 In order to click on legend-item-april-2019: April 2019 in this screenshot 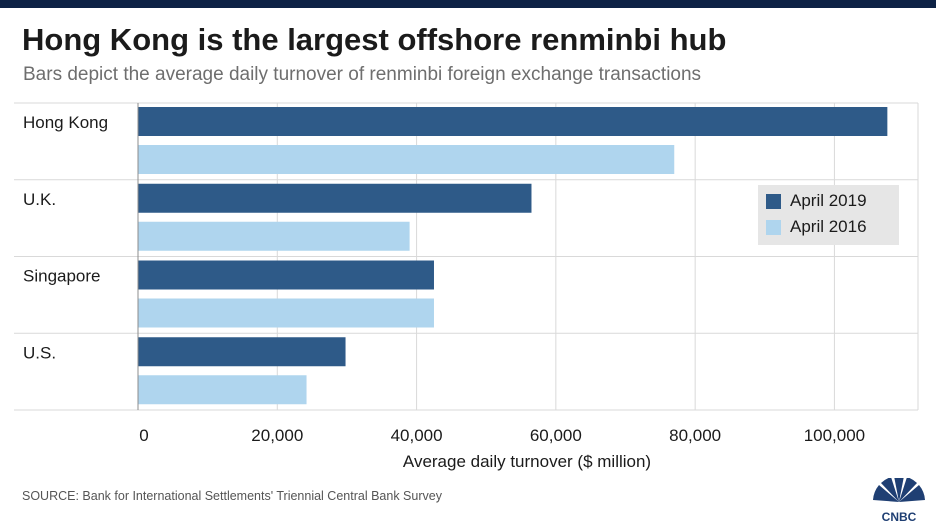, I will do `click(816, 201)`.